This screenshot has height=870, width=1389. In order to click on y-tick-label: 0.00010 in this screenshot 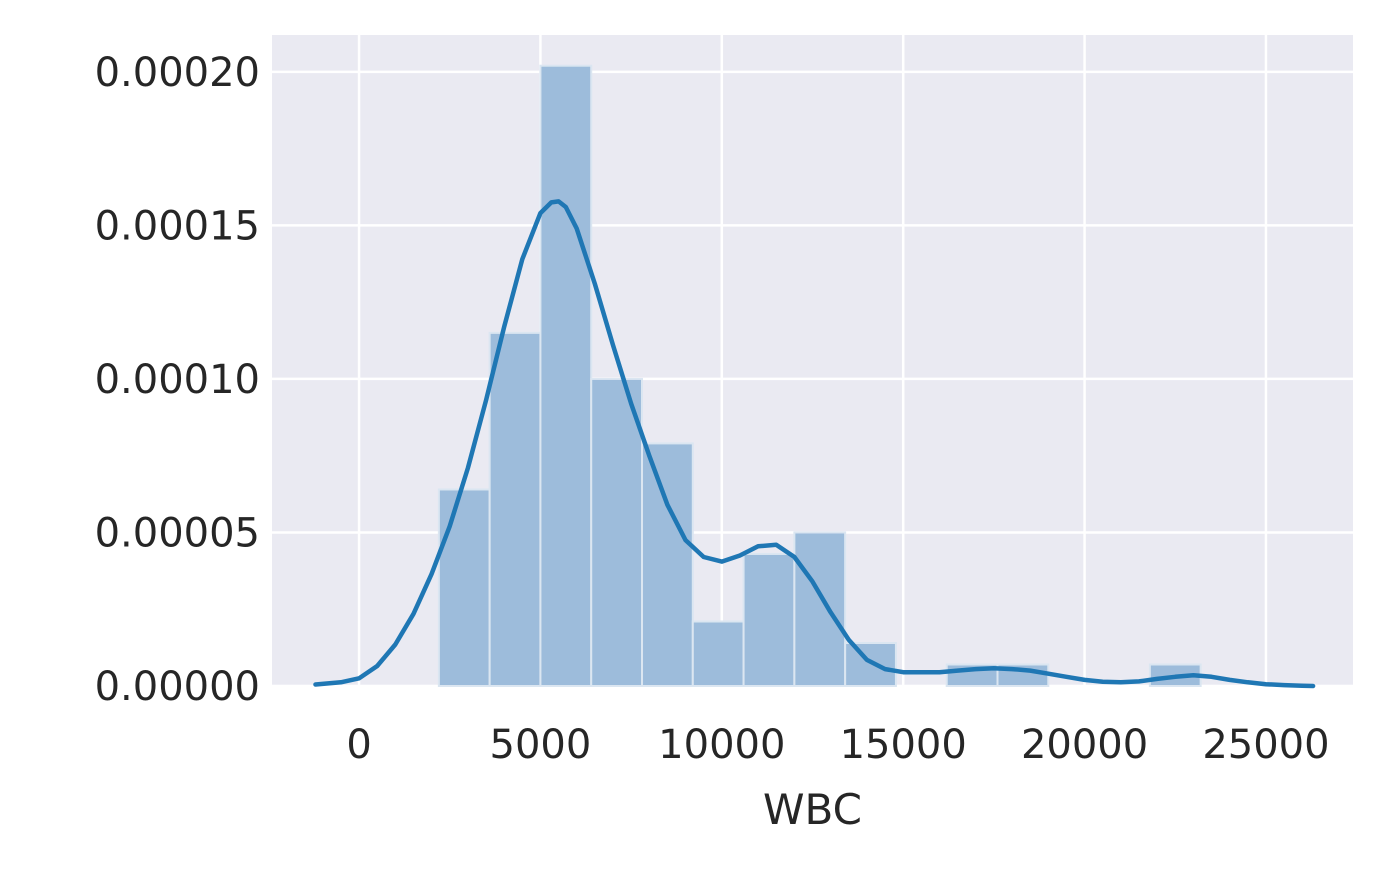, I will do `click(177, 380)`.